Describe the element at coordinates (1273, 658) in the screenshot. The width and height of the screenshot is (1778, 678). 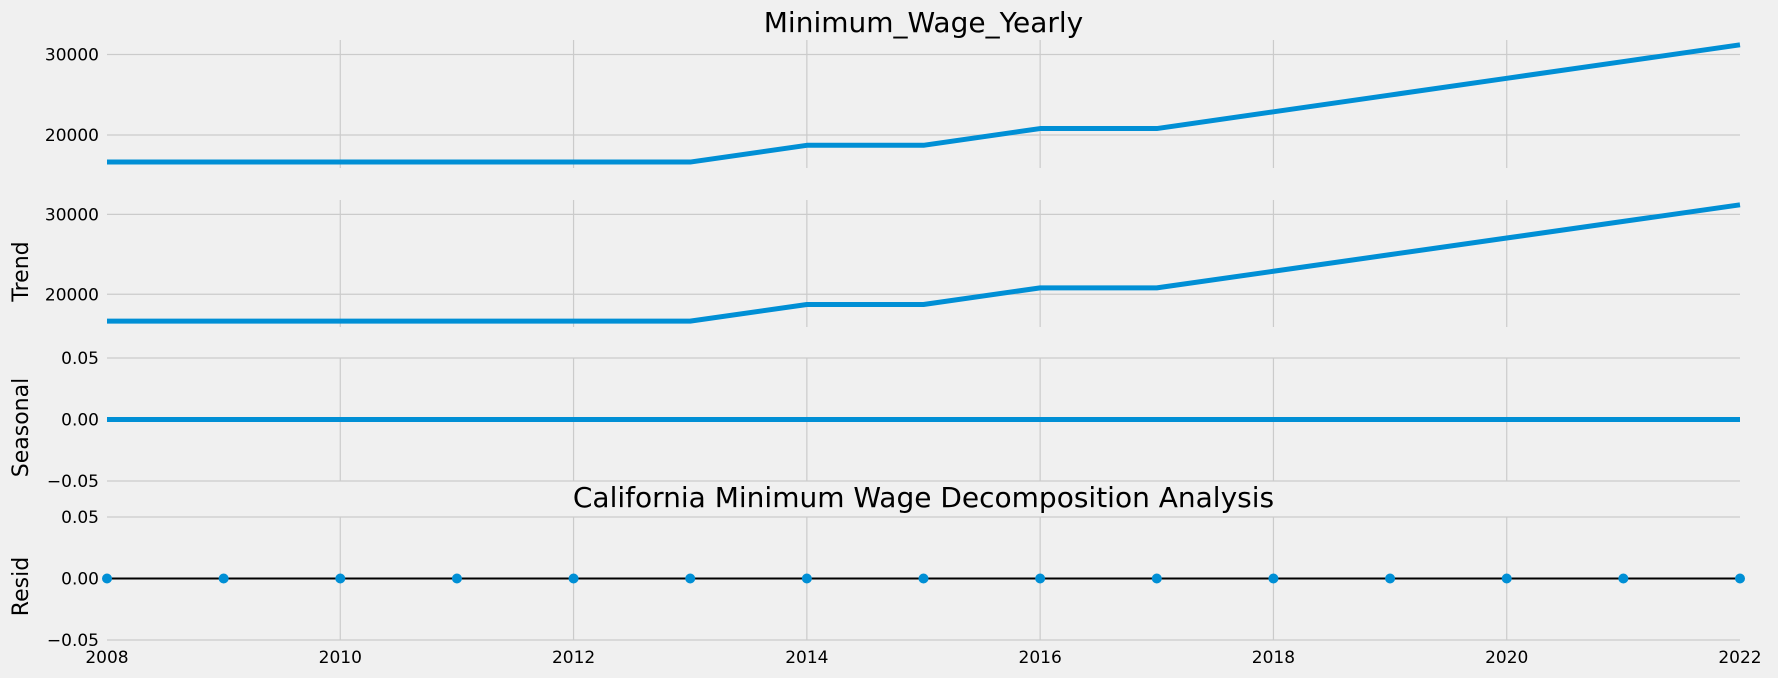
I see `x-tick-label: 2018` at that location.